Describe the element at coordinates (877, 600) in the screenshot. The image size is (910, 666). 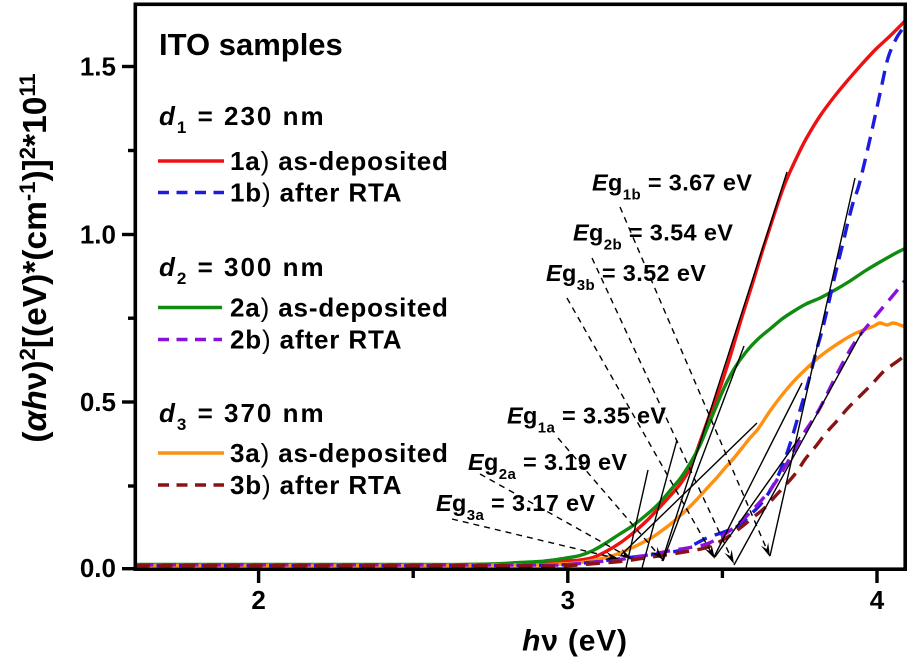
I see `svg-text: 4` at that location.